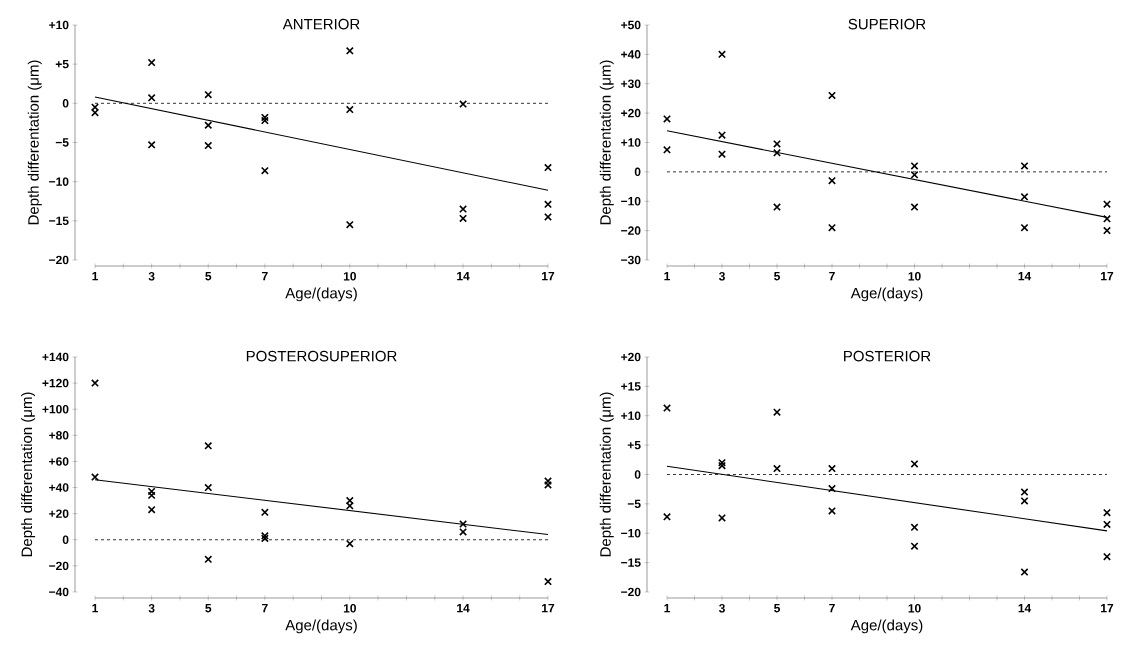  Describe the element at coordinates (59, 435) in the screenshot. I see `y-tick-label: +80` at that location.